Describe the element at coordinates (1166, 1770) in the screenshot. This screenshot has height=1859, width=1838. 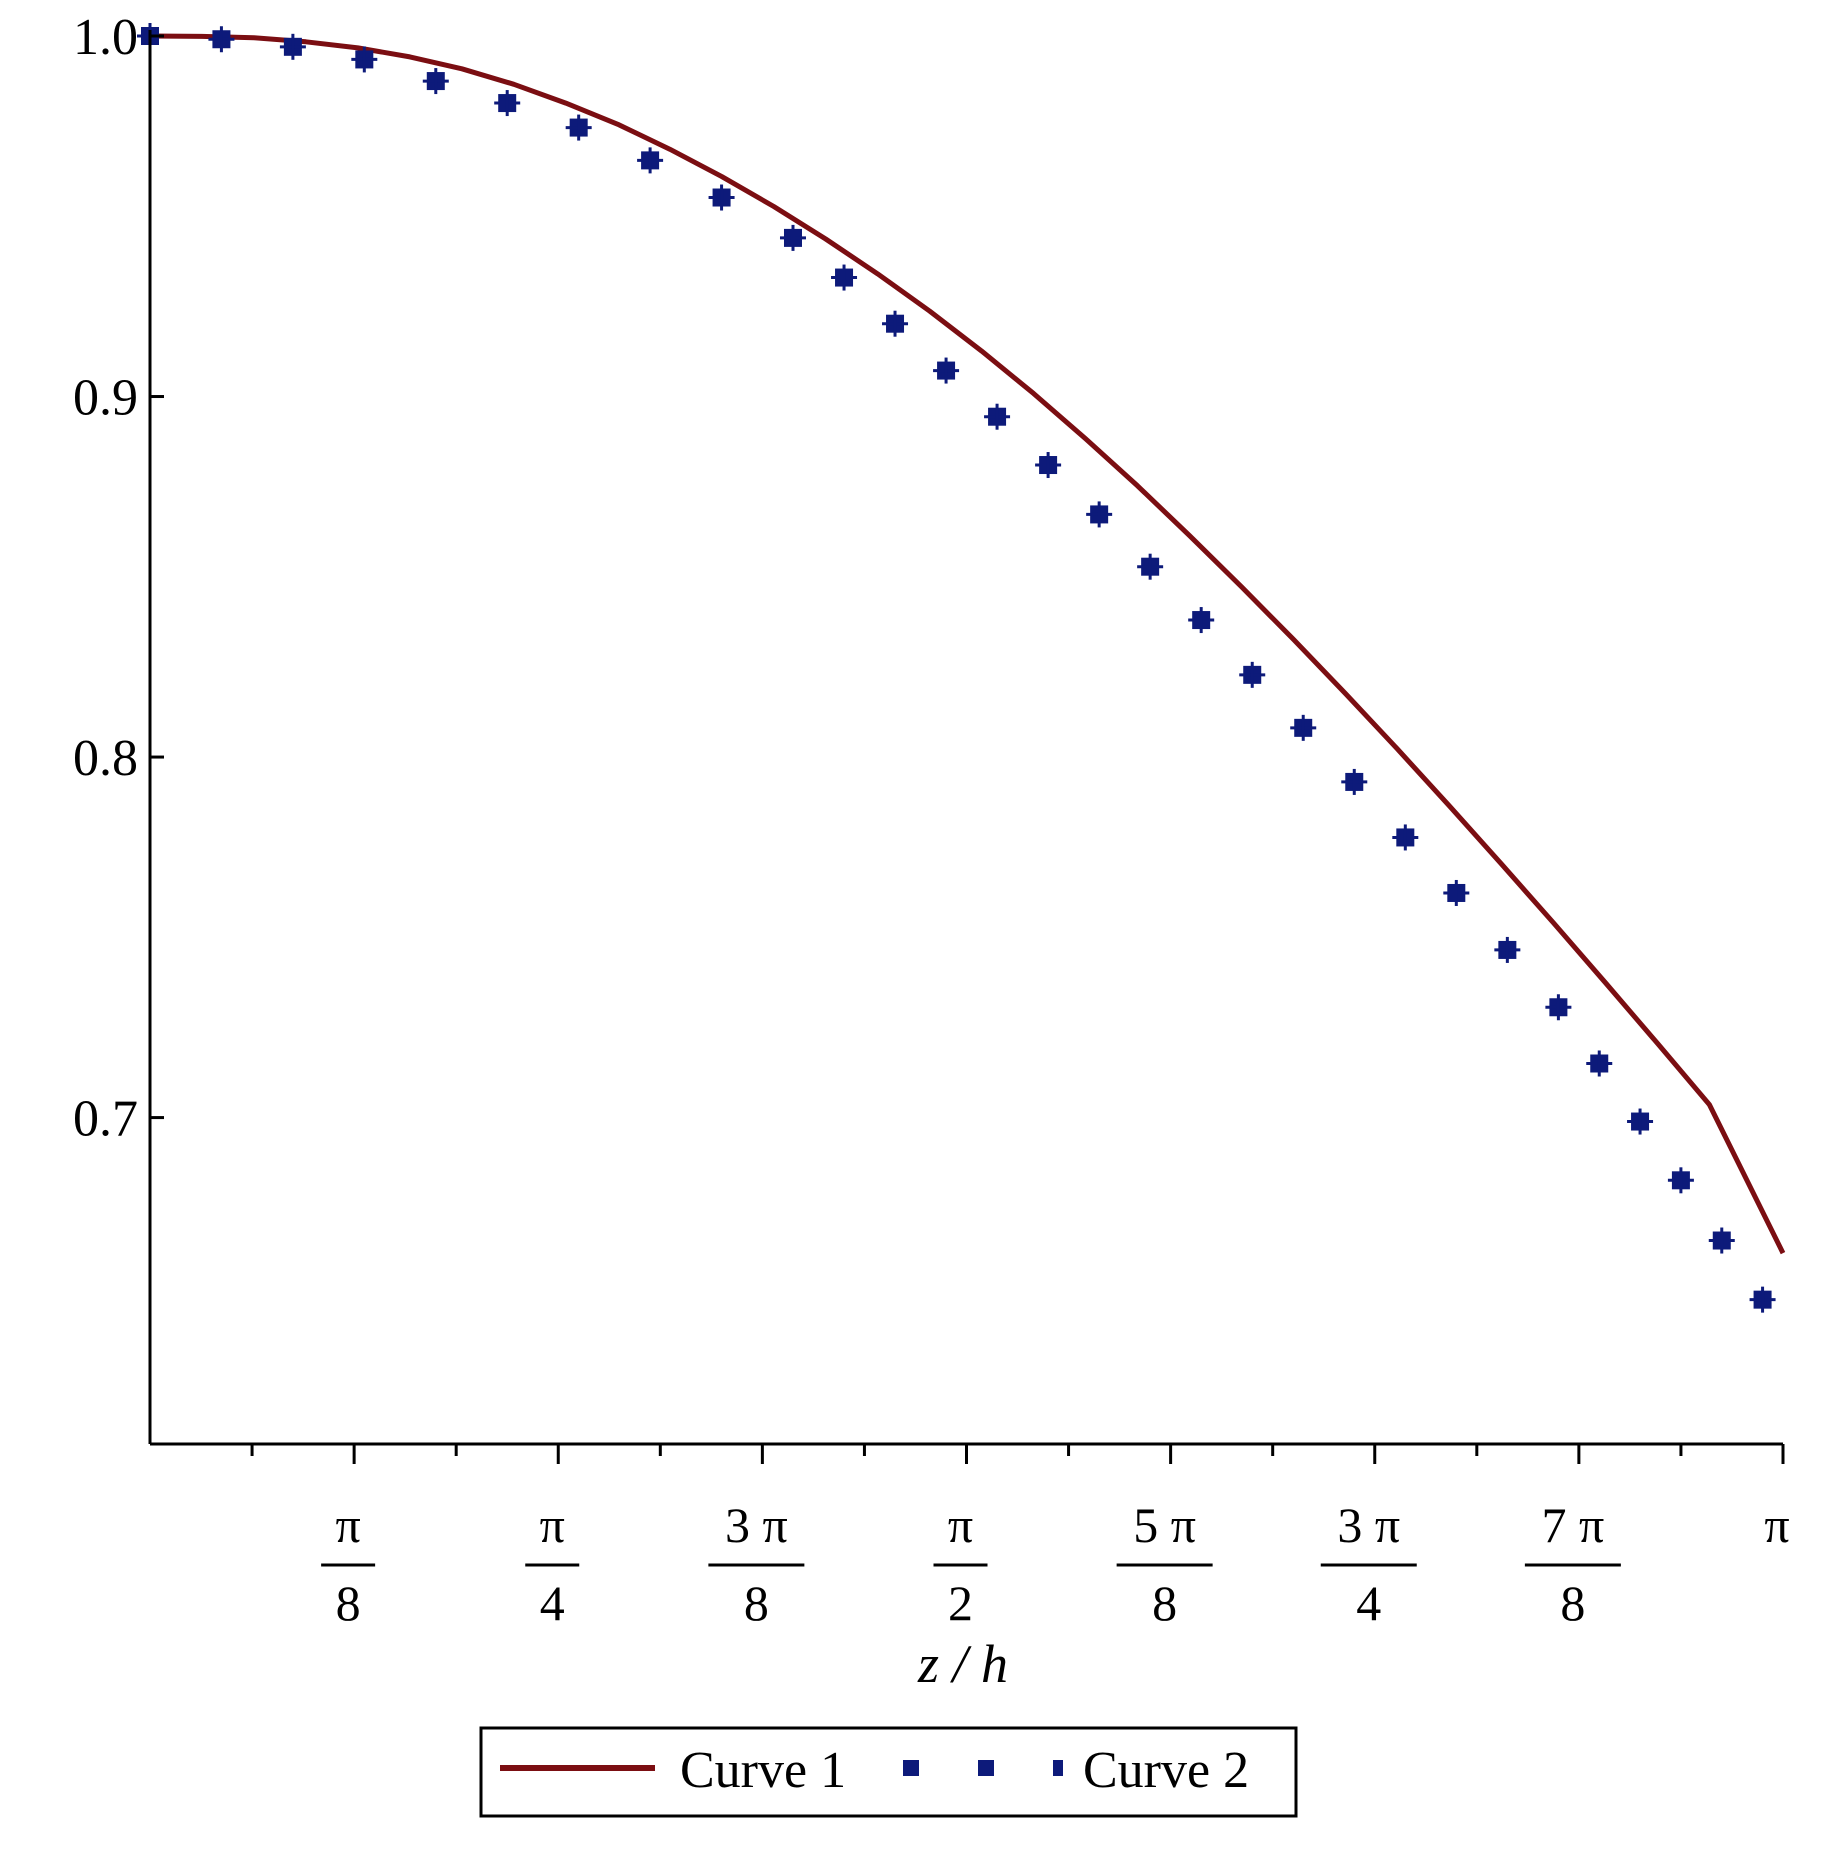
I see `legend-curve-2-label: Curve 2` at that location.